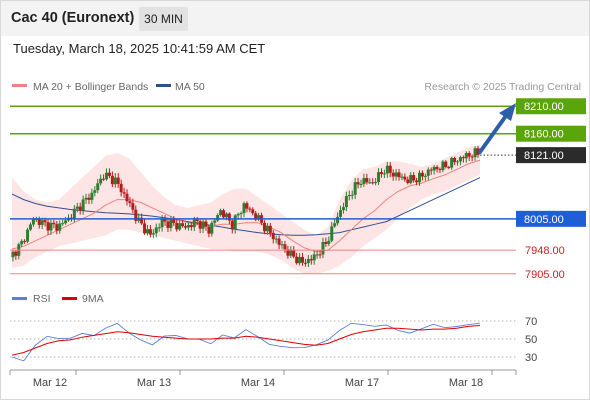 The width and height of the screenshot is (590, 400). I want to click on legend-label-ma50: MA 50, so click(190, 87).